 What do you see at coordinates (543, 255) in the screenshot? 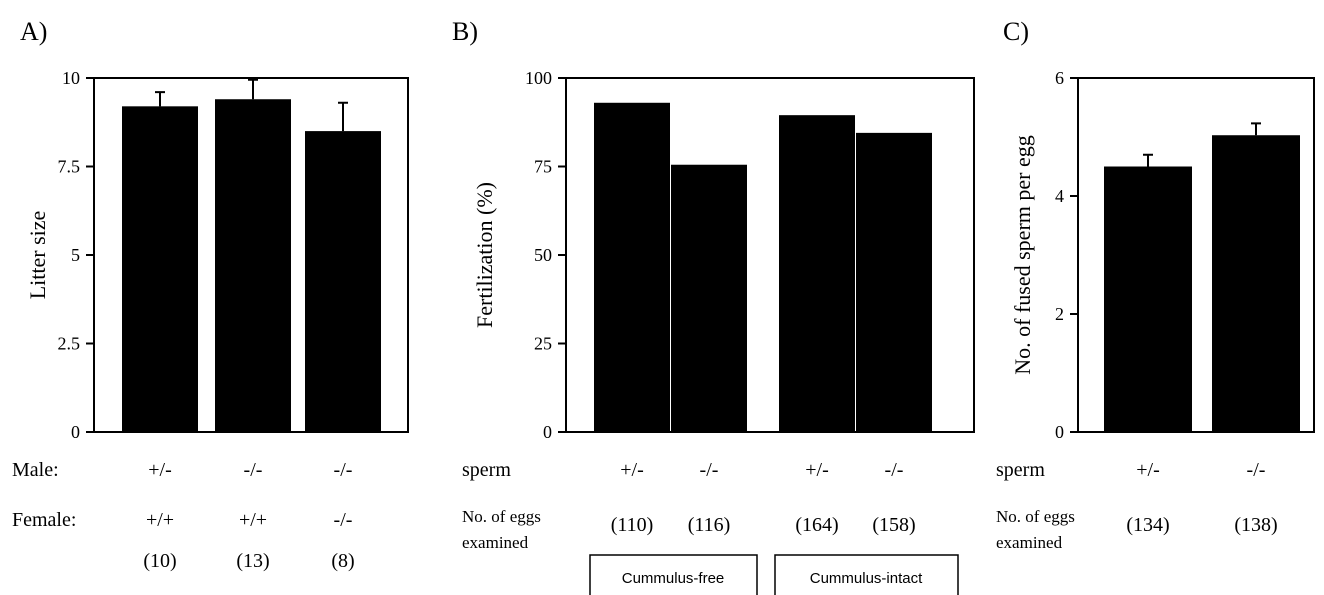
I see `panel-b-y-tick-label: 50` at bounding box center [543, 255].